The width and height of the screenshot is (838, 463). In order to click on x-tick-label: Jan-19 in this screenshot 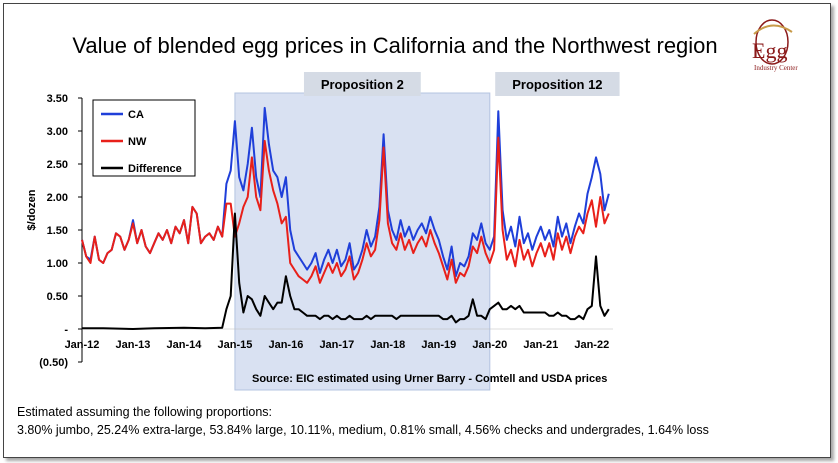, I will do `click(438, 345)`.